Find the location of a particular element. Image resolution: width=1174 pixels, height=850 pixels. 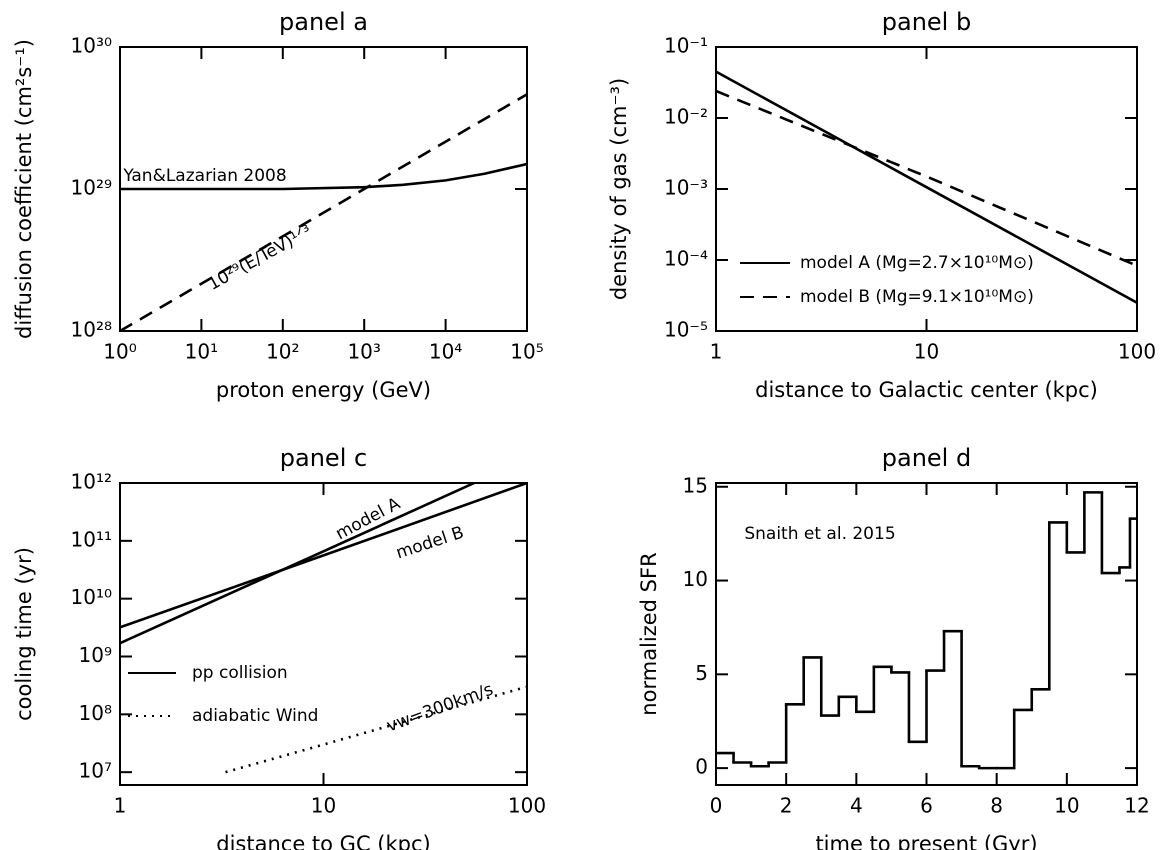

y-tick-label: 10⁸ is located at coordinates (95, 713).